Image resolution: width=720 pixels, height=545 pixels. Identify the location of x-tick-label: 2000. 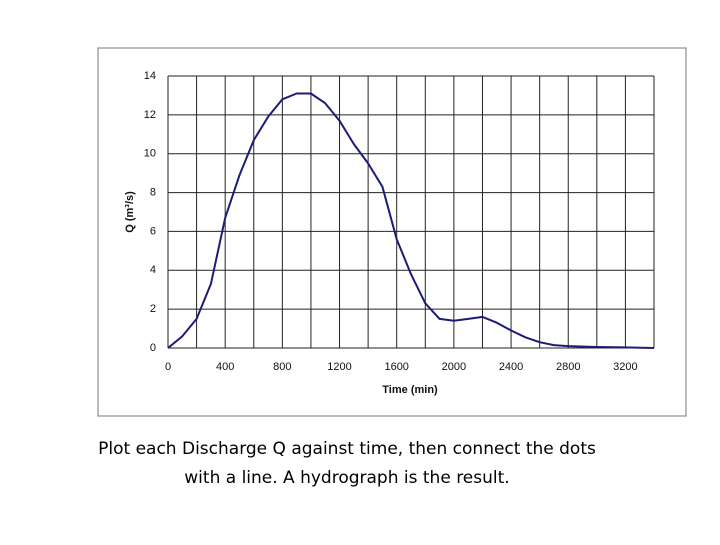
(454, 367).